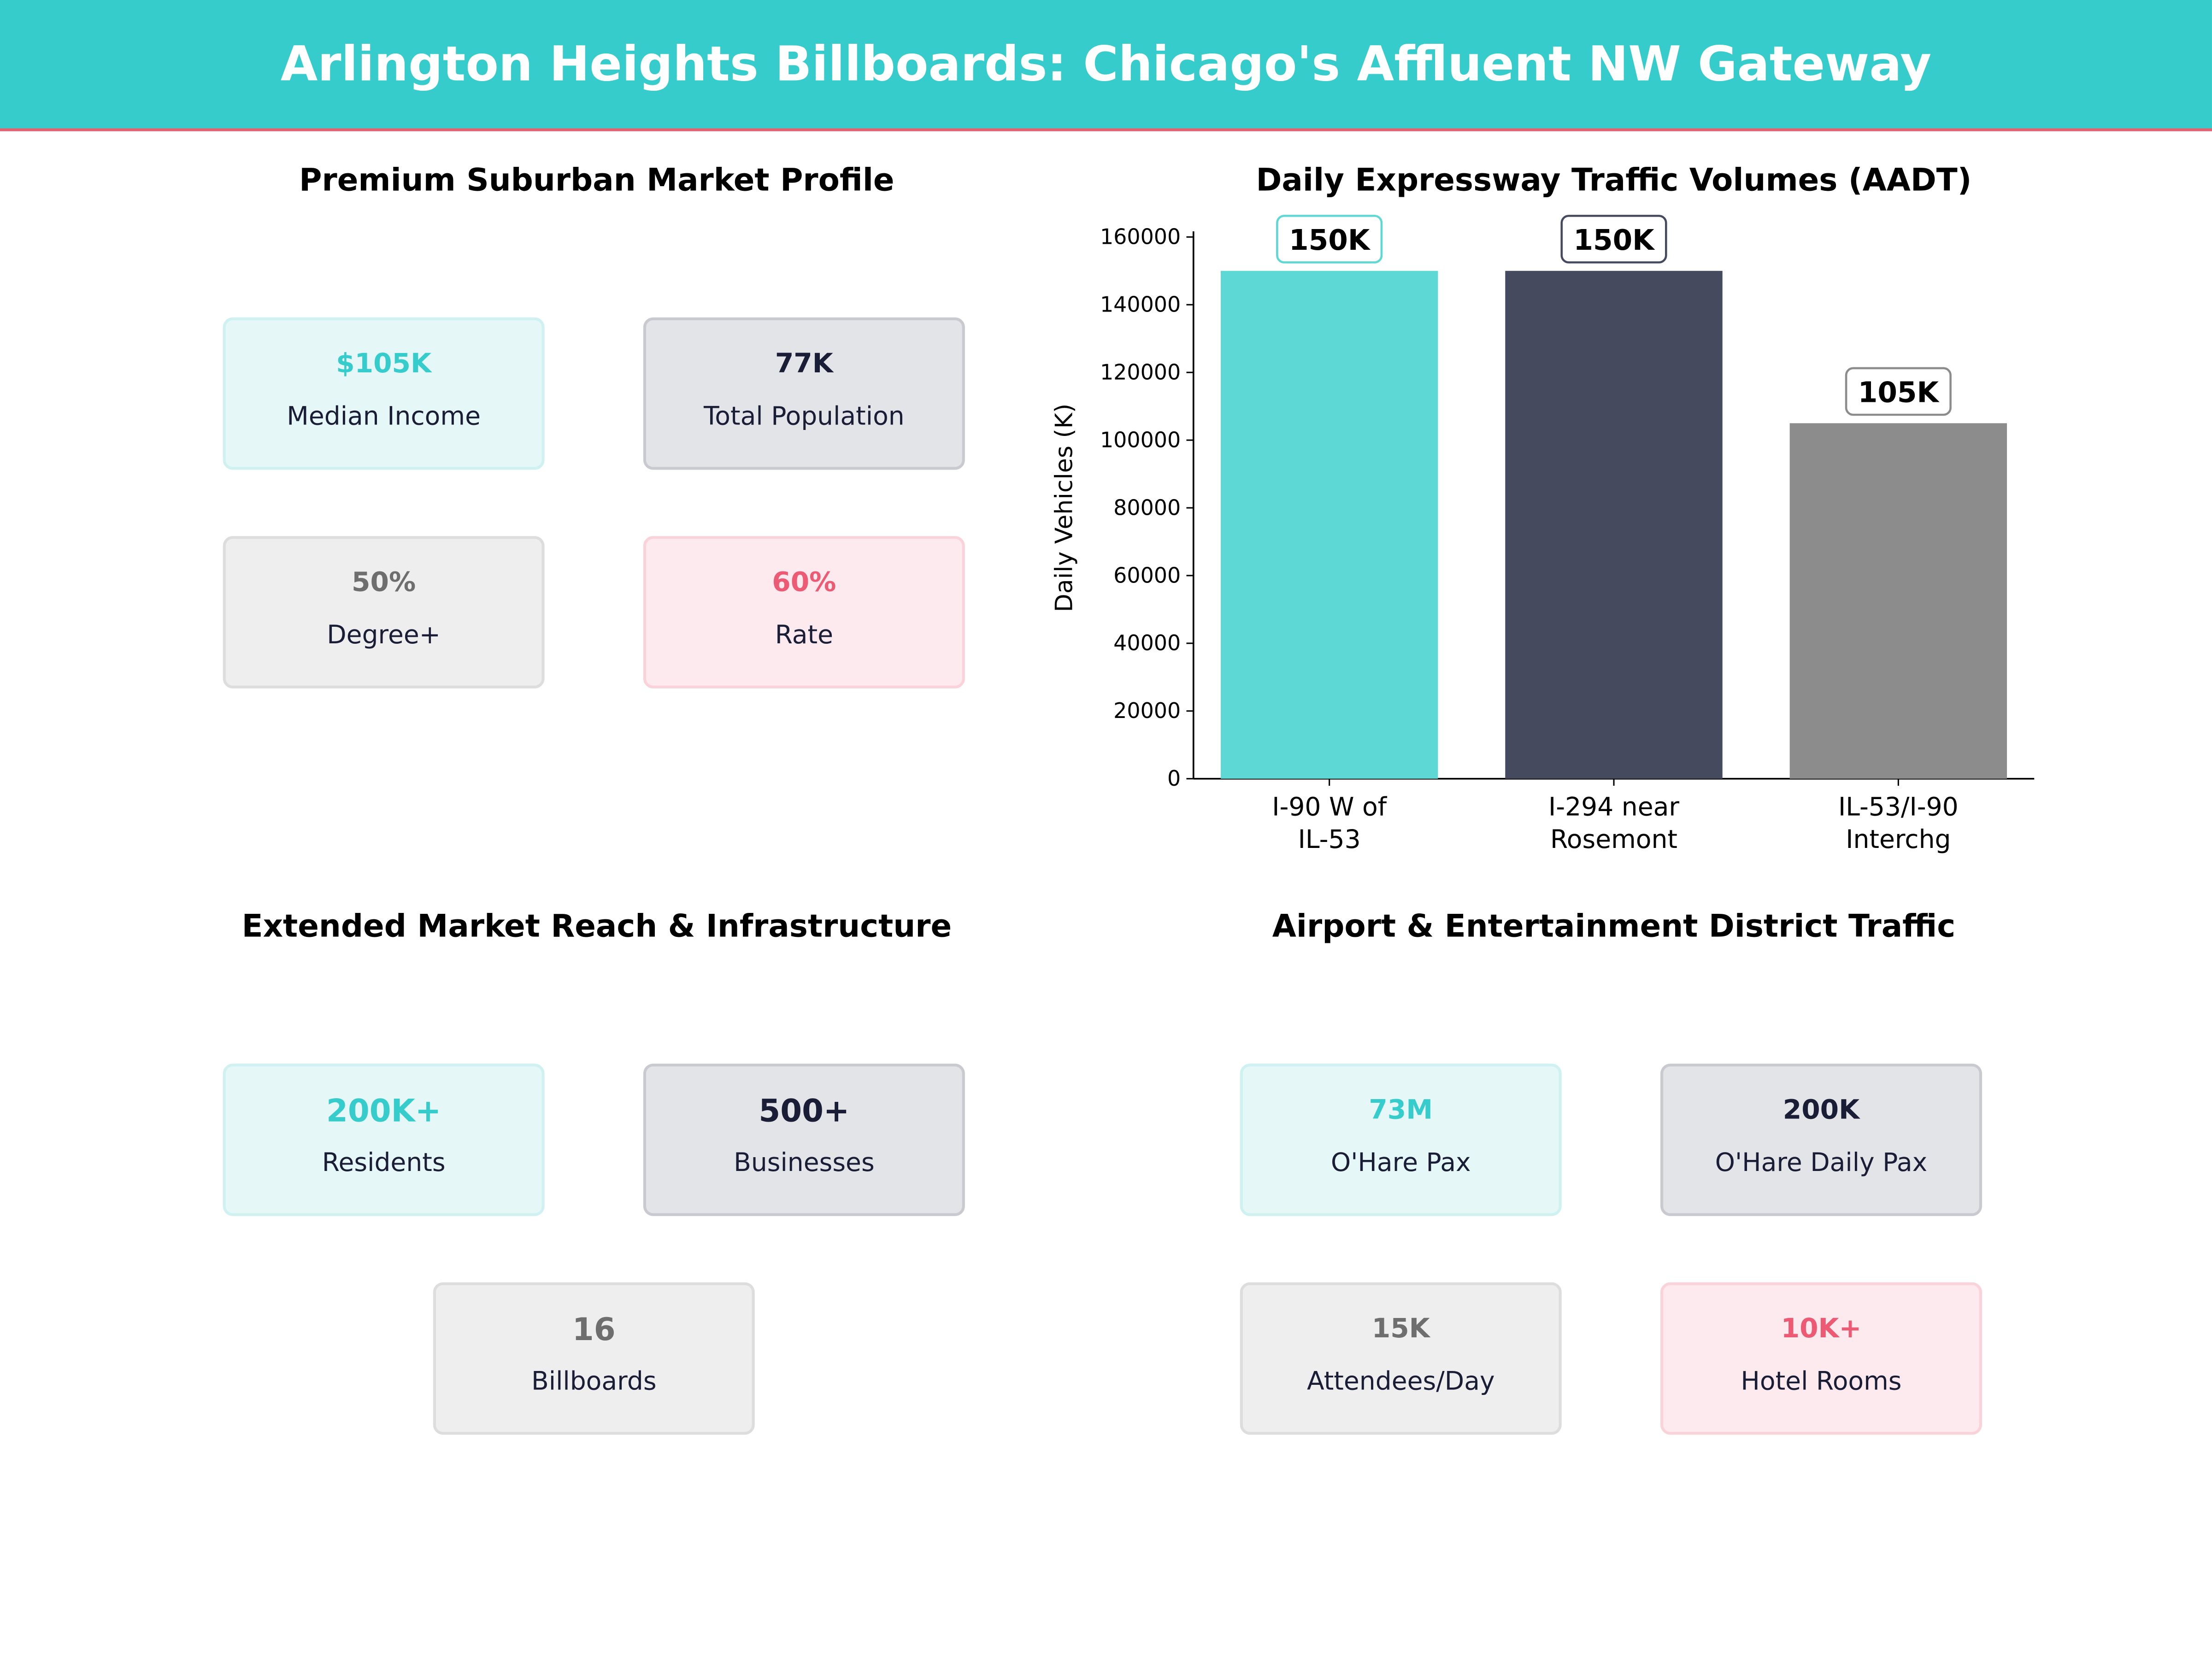 Image resolution: width=2212 pixels, height=1659 pixels. I want to click on x-tick-label: I-294 near, so click(1613, 806).